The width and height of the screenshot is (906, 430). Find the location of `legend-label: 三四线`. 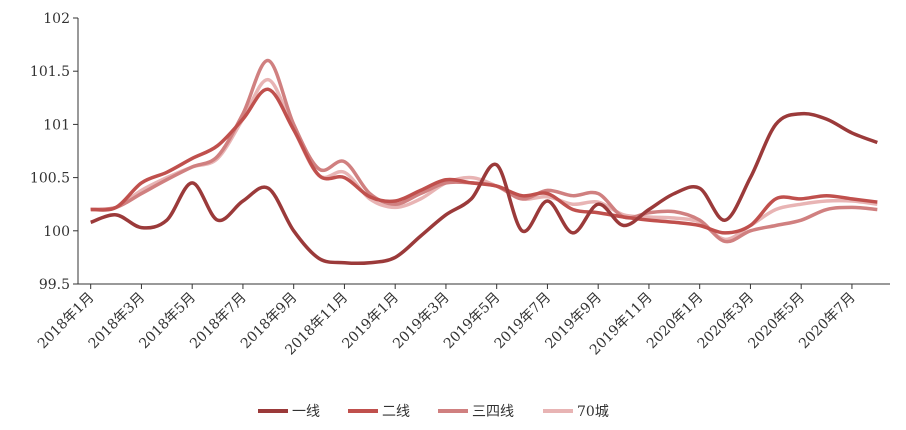

legend-label: 三四线 is located at coordinates (493, 412).